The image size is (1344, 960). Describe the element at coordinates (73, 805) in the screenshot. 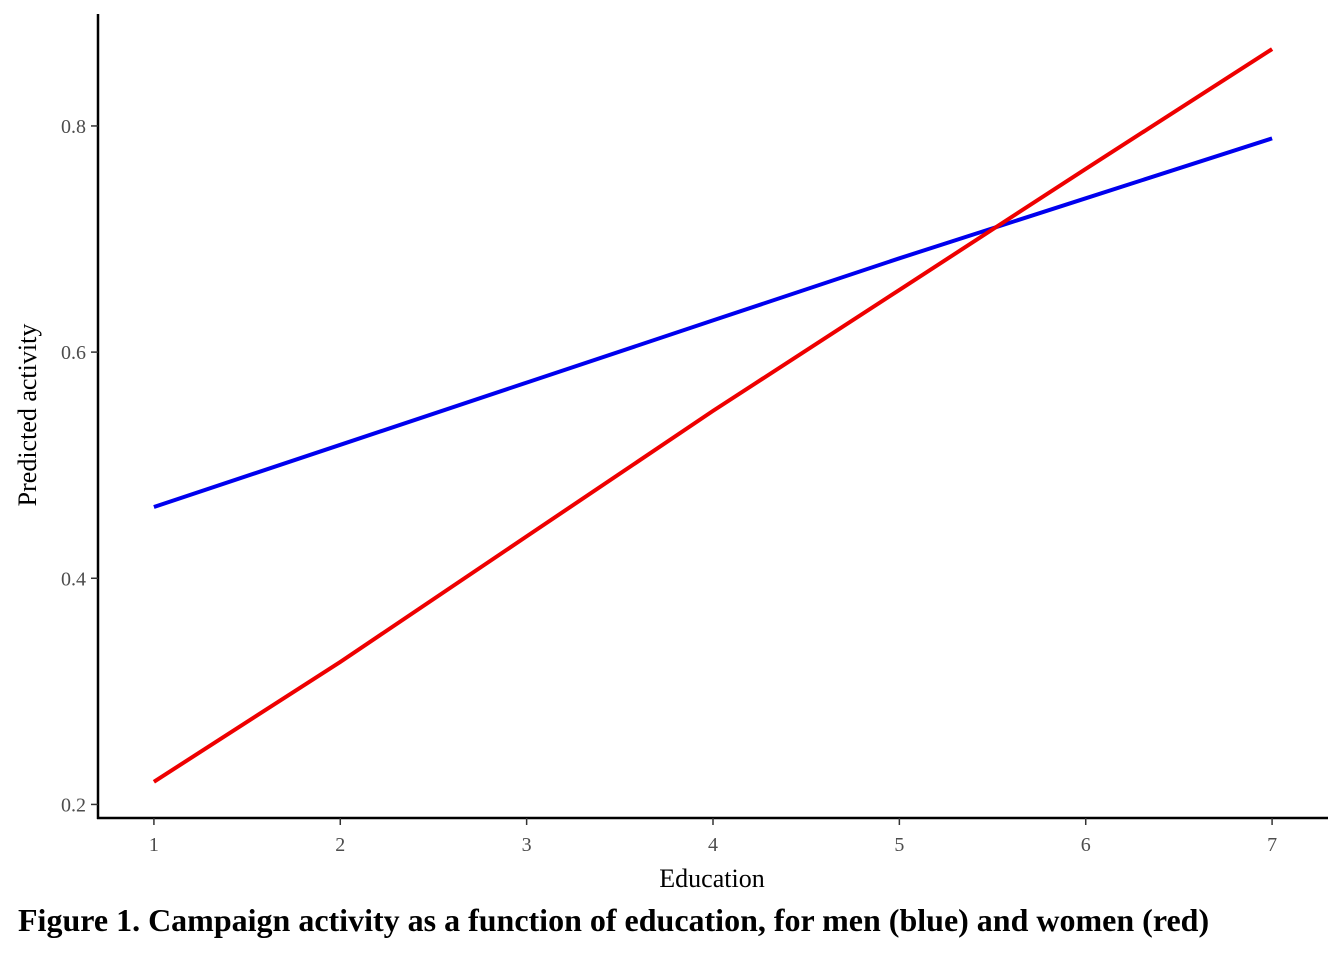

I see `y-tick-label: 0.2` at that location.